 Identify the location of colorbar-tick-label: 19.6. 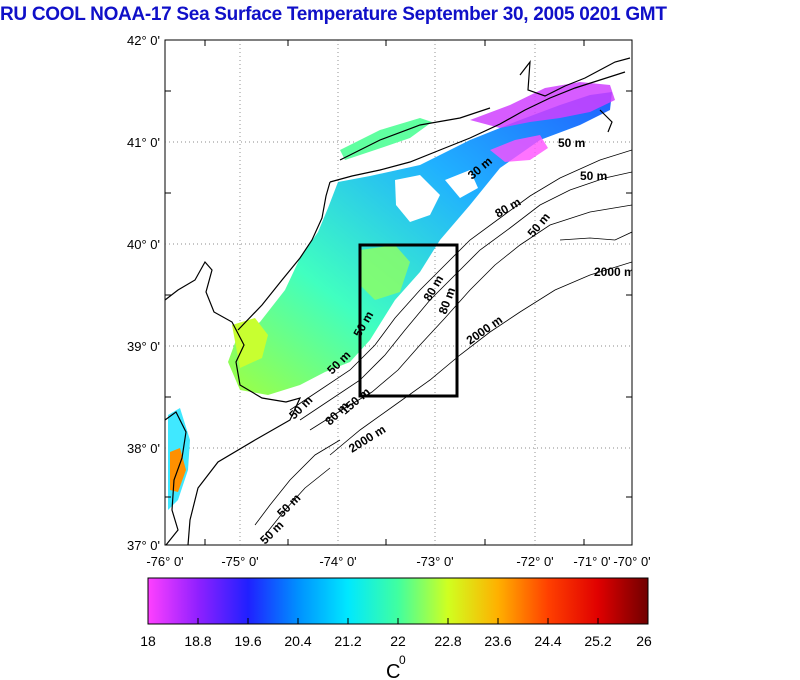
(247, 641).